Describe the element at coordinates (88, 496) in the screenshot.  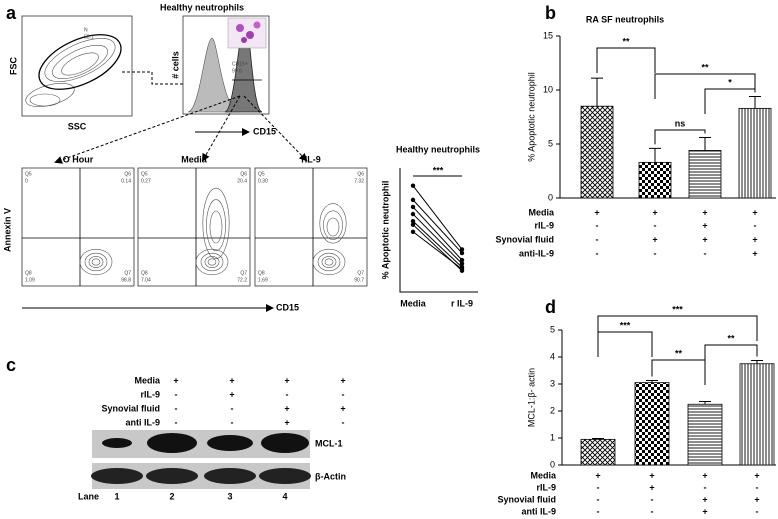
I see `lane-label: Lane` at that location.